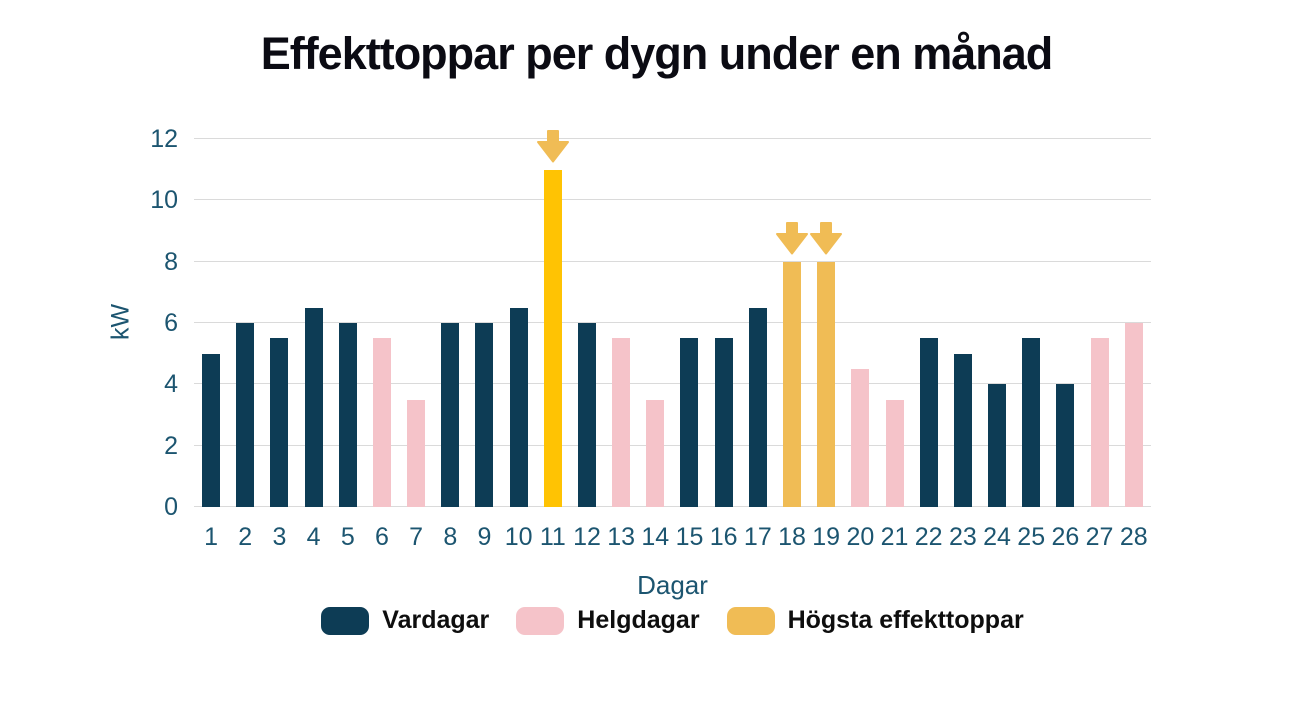  I want to click on x-tick-label-15: 15, so click(689, 537).